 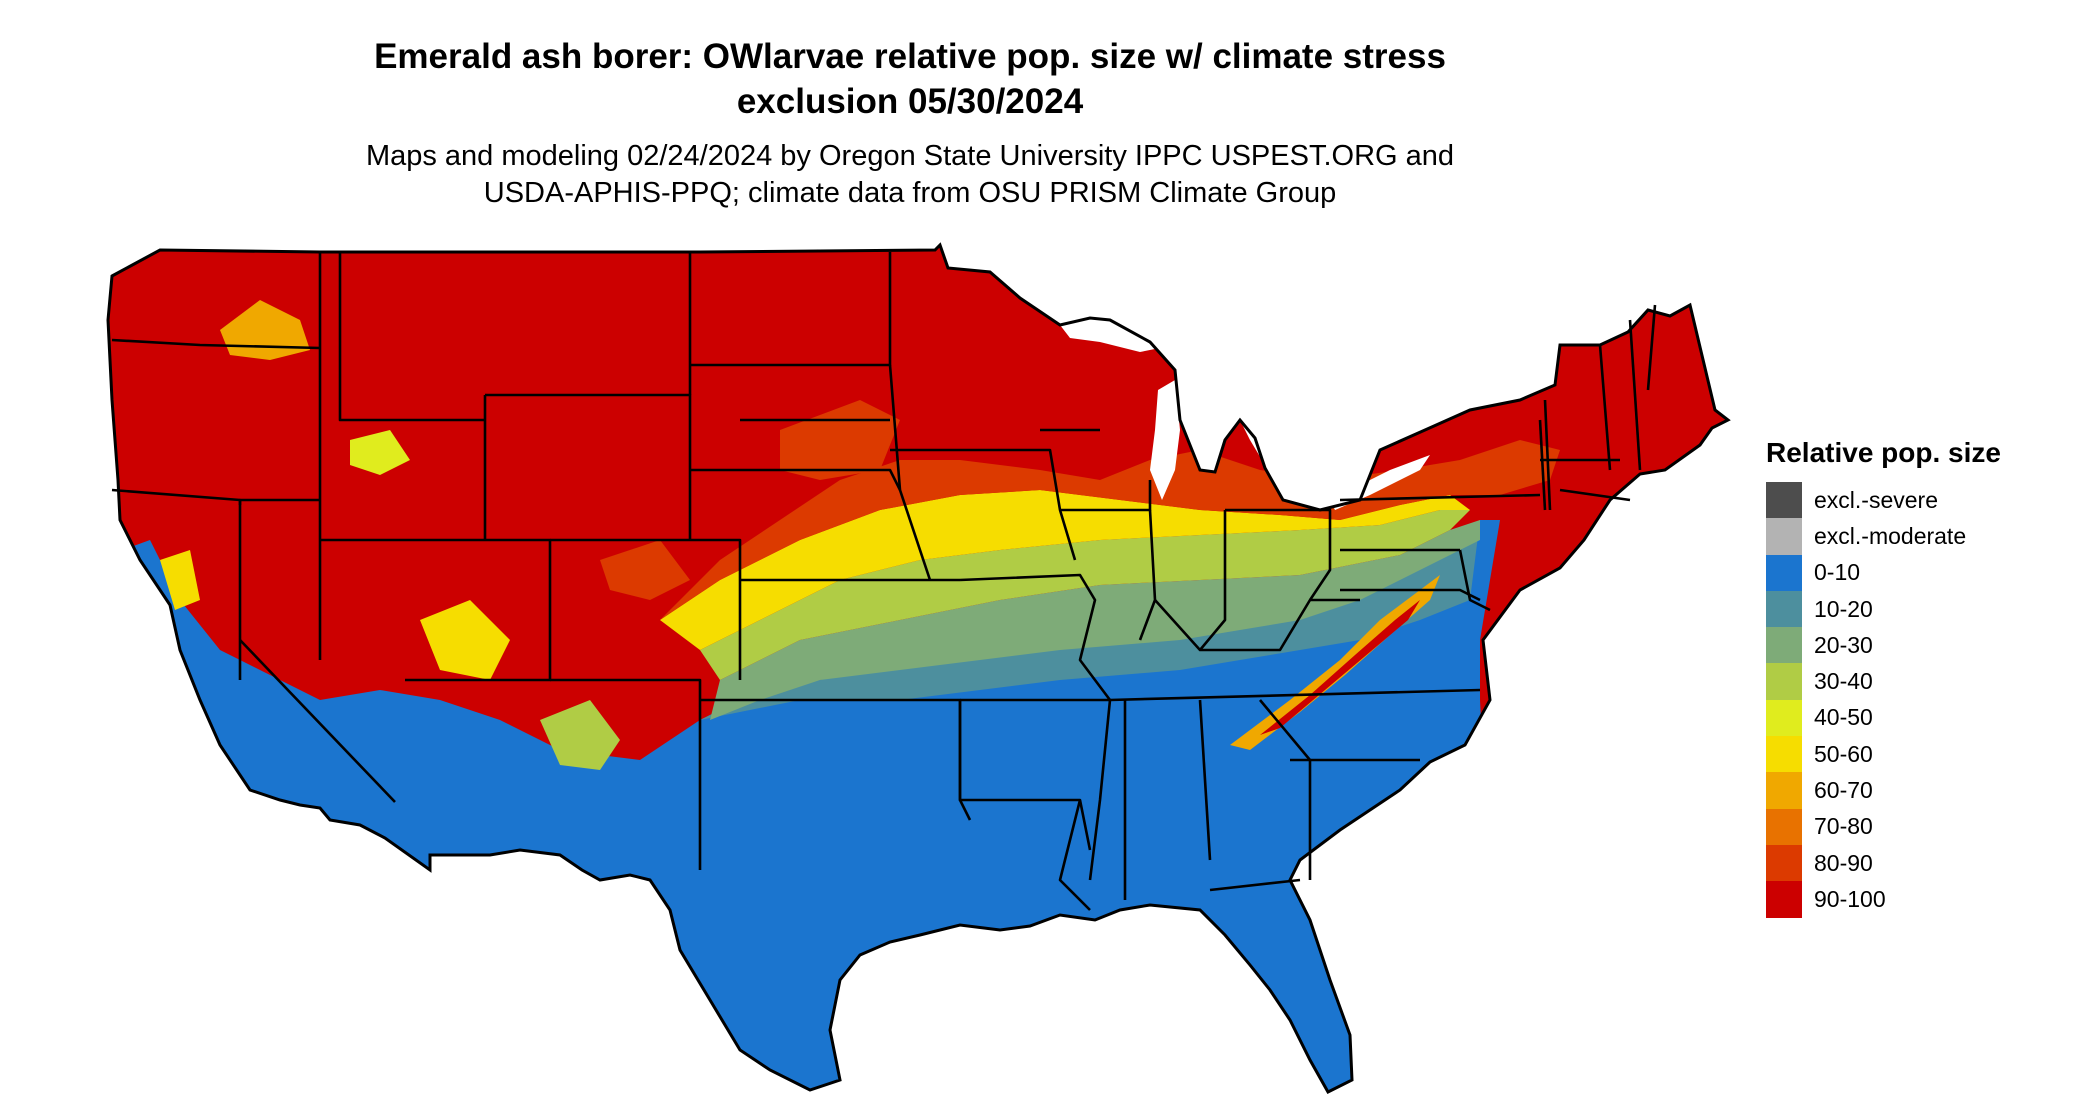 I want to click on lake-superior, so click(x=1117, y=335).